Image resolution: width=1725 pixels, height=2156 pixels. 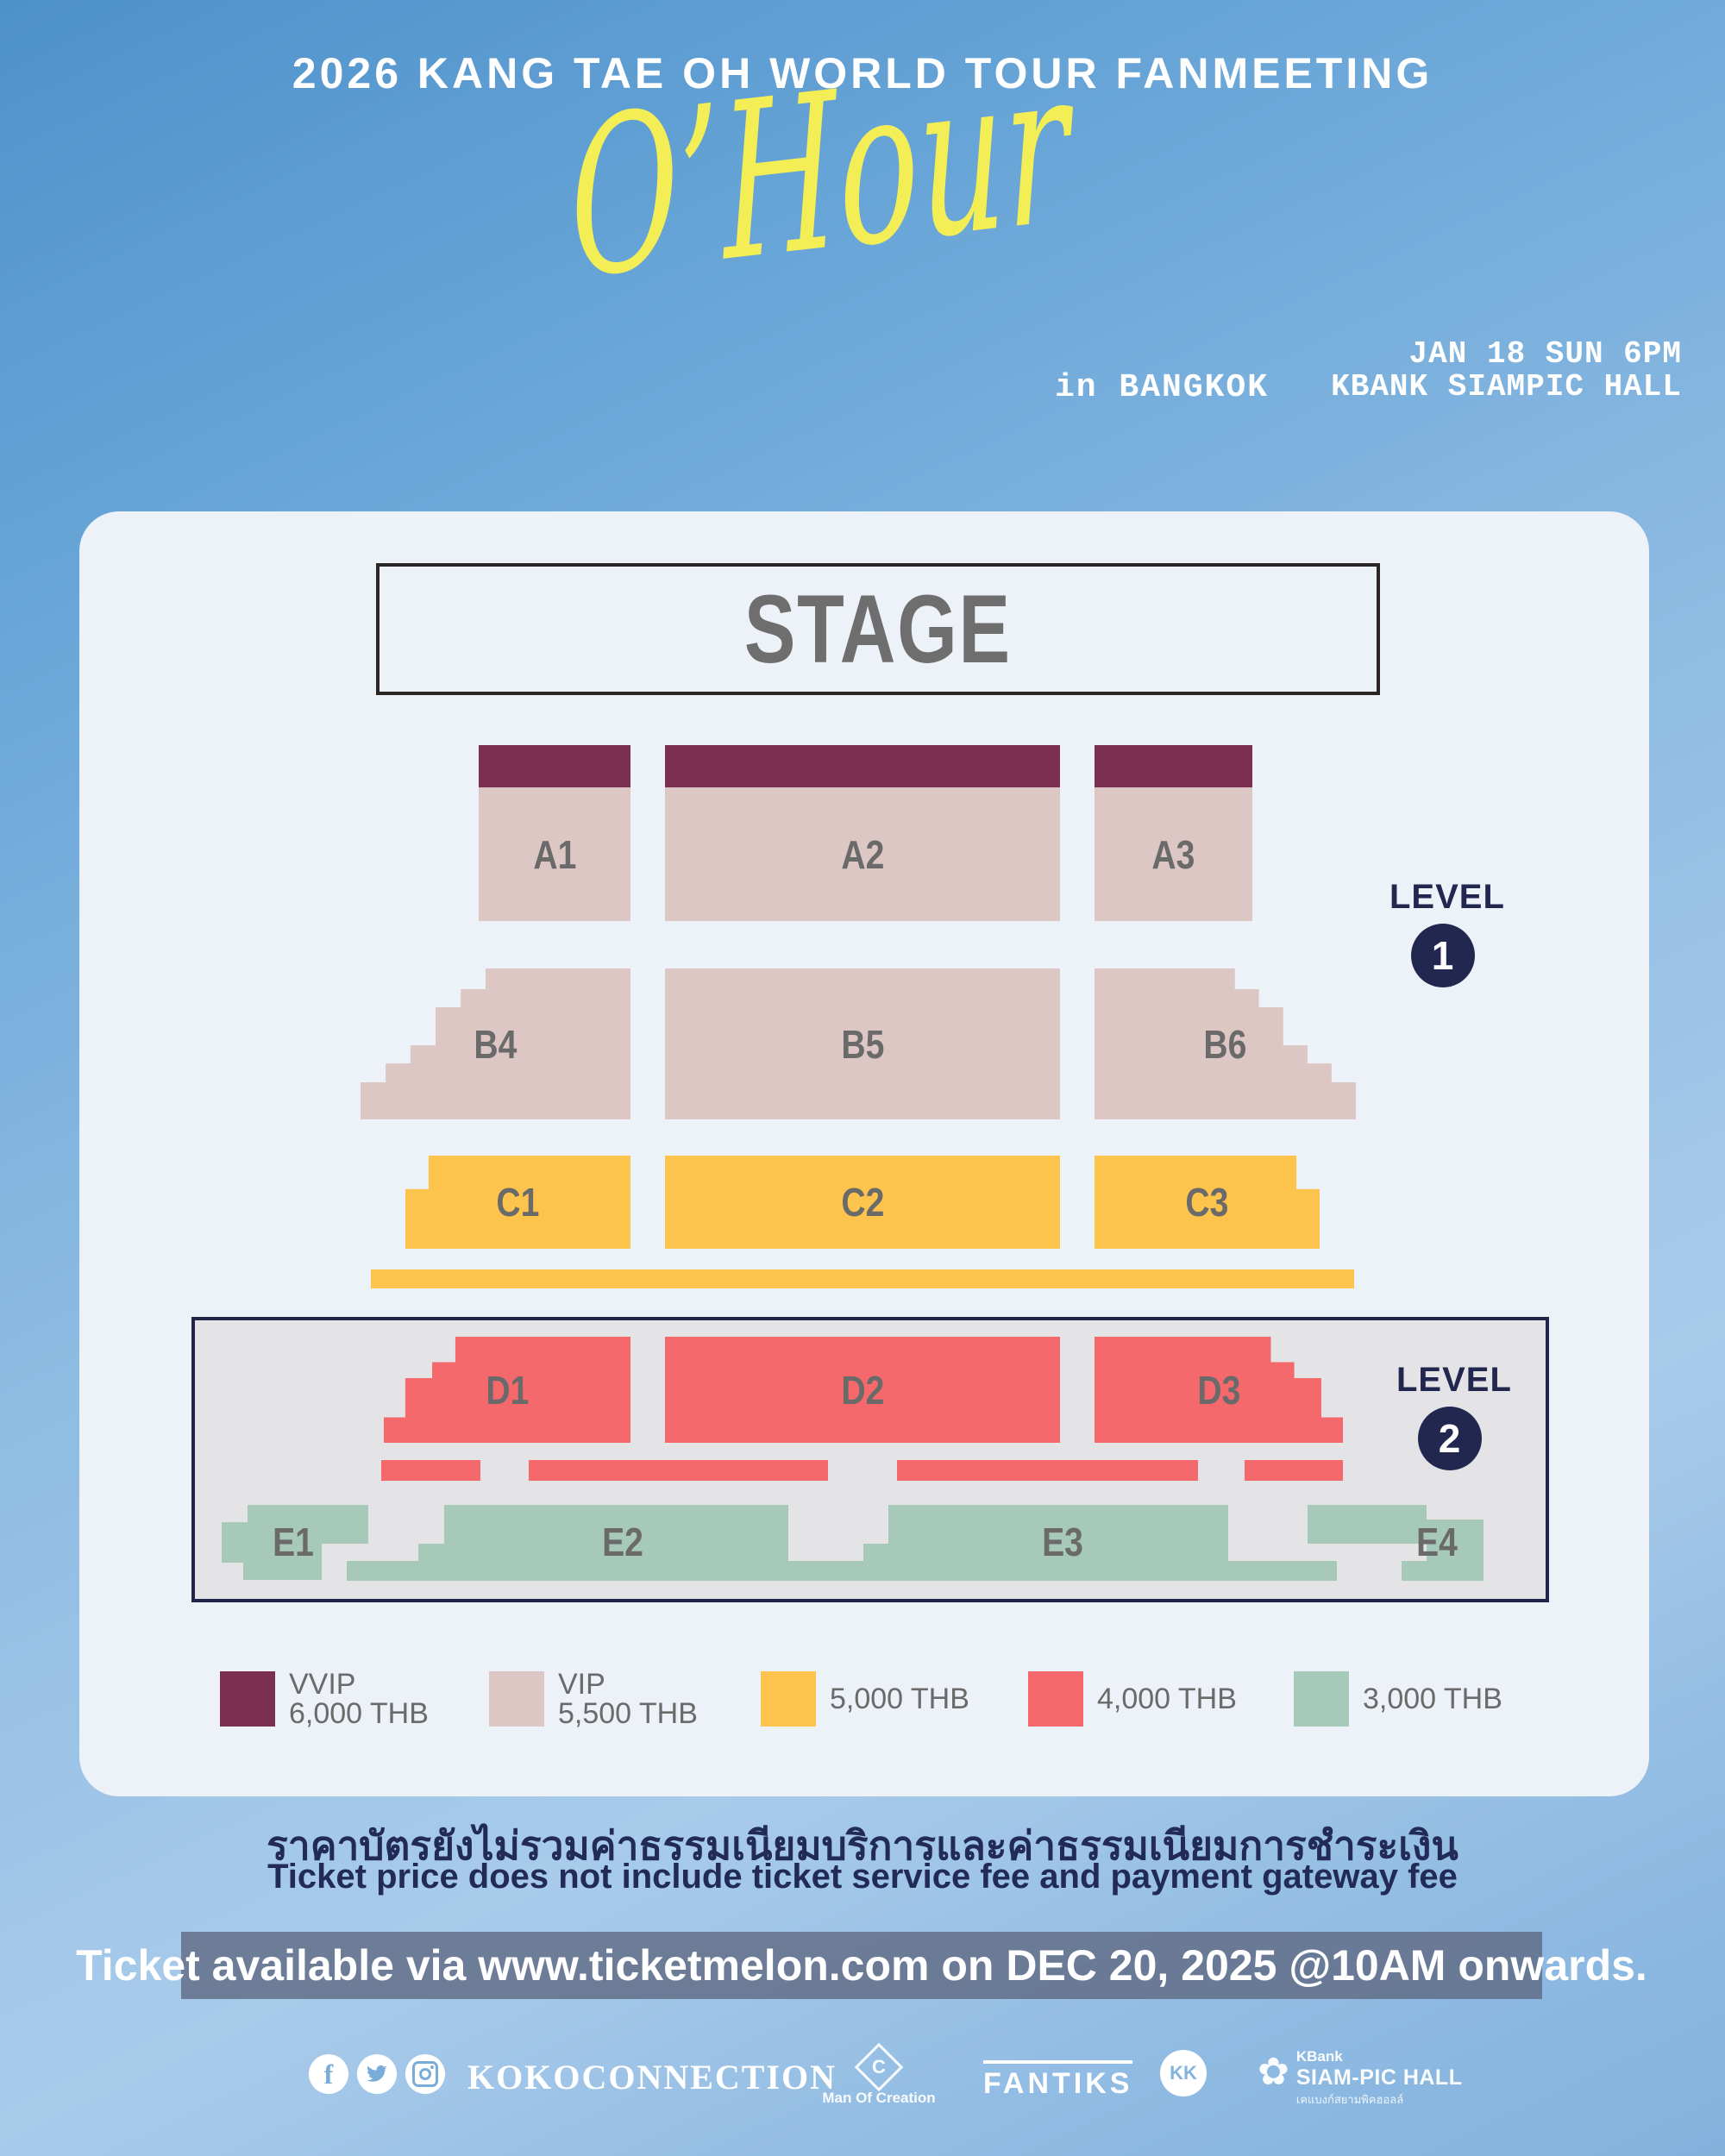 I want to click on fantiks-logo: FANTIKS, so click(x=1058, y=2080).